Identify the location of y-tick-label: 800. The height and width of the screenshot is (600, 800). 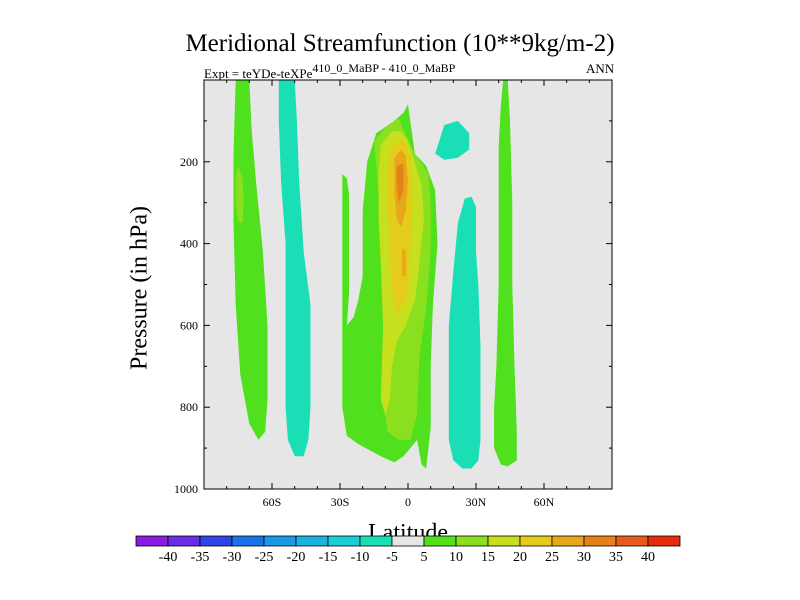
(189, 407).